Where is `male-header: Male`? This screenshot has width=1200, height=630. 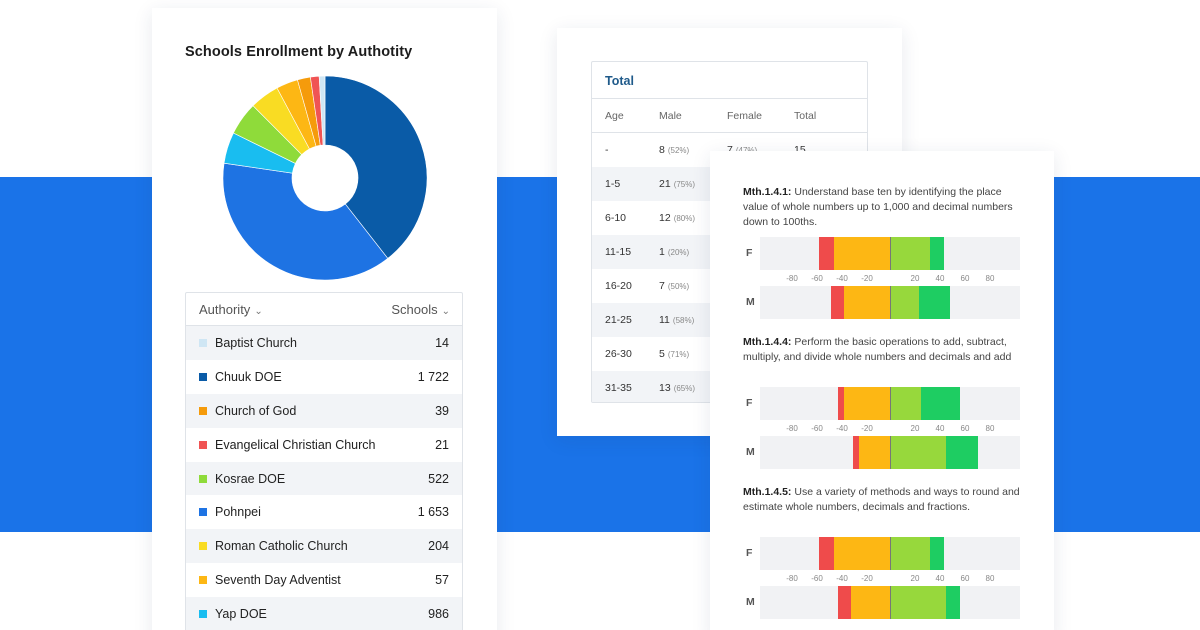 male-header: Male is located at coordinates (670, 115).